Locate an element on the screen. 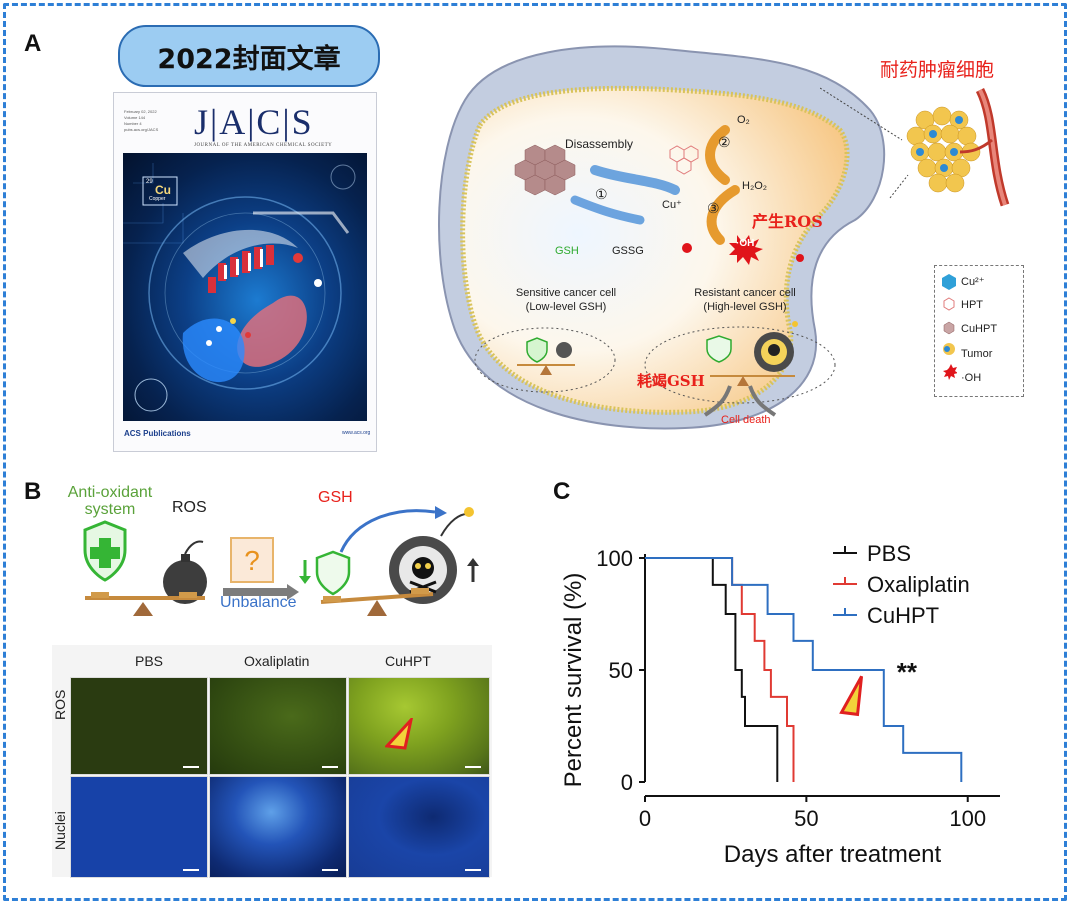 Image resolution: width=1068 pixels, height=902 pixels. tumor-cluster-illustration is located at coordinates (915, 147).